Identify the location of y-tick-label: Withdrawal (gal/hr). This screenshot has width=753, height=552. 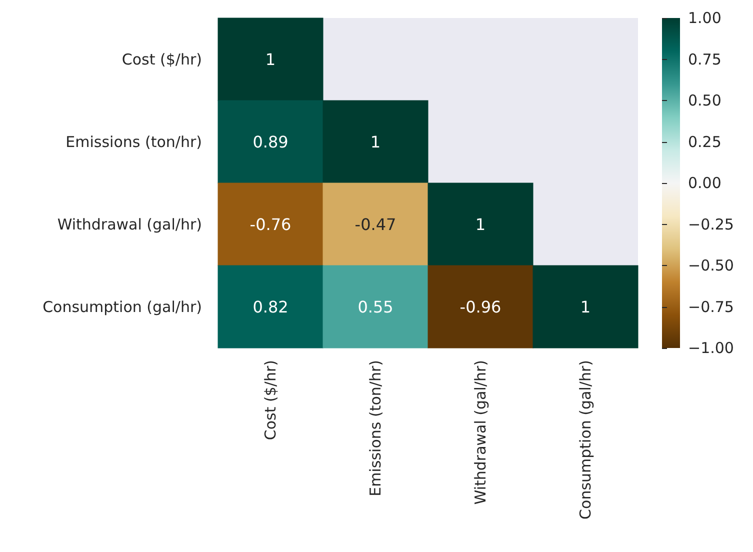
(129, 224).